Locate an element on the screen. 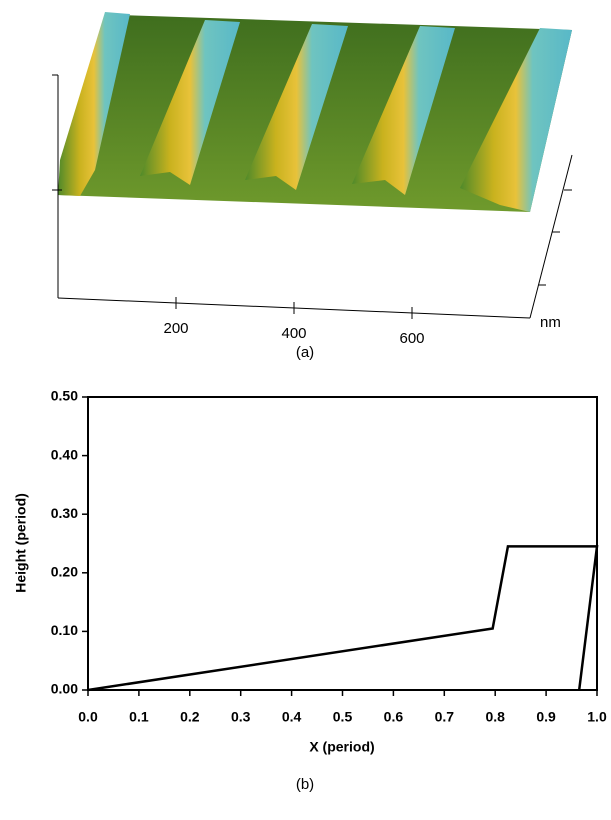 The image size is (611, 820). caption: (a) is located at coordinates (305, 352).